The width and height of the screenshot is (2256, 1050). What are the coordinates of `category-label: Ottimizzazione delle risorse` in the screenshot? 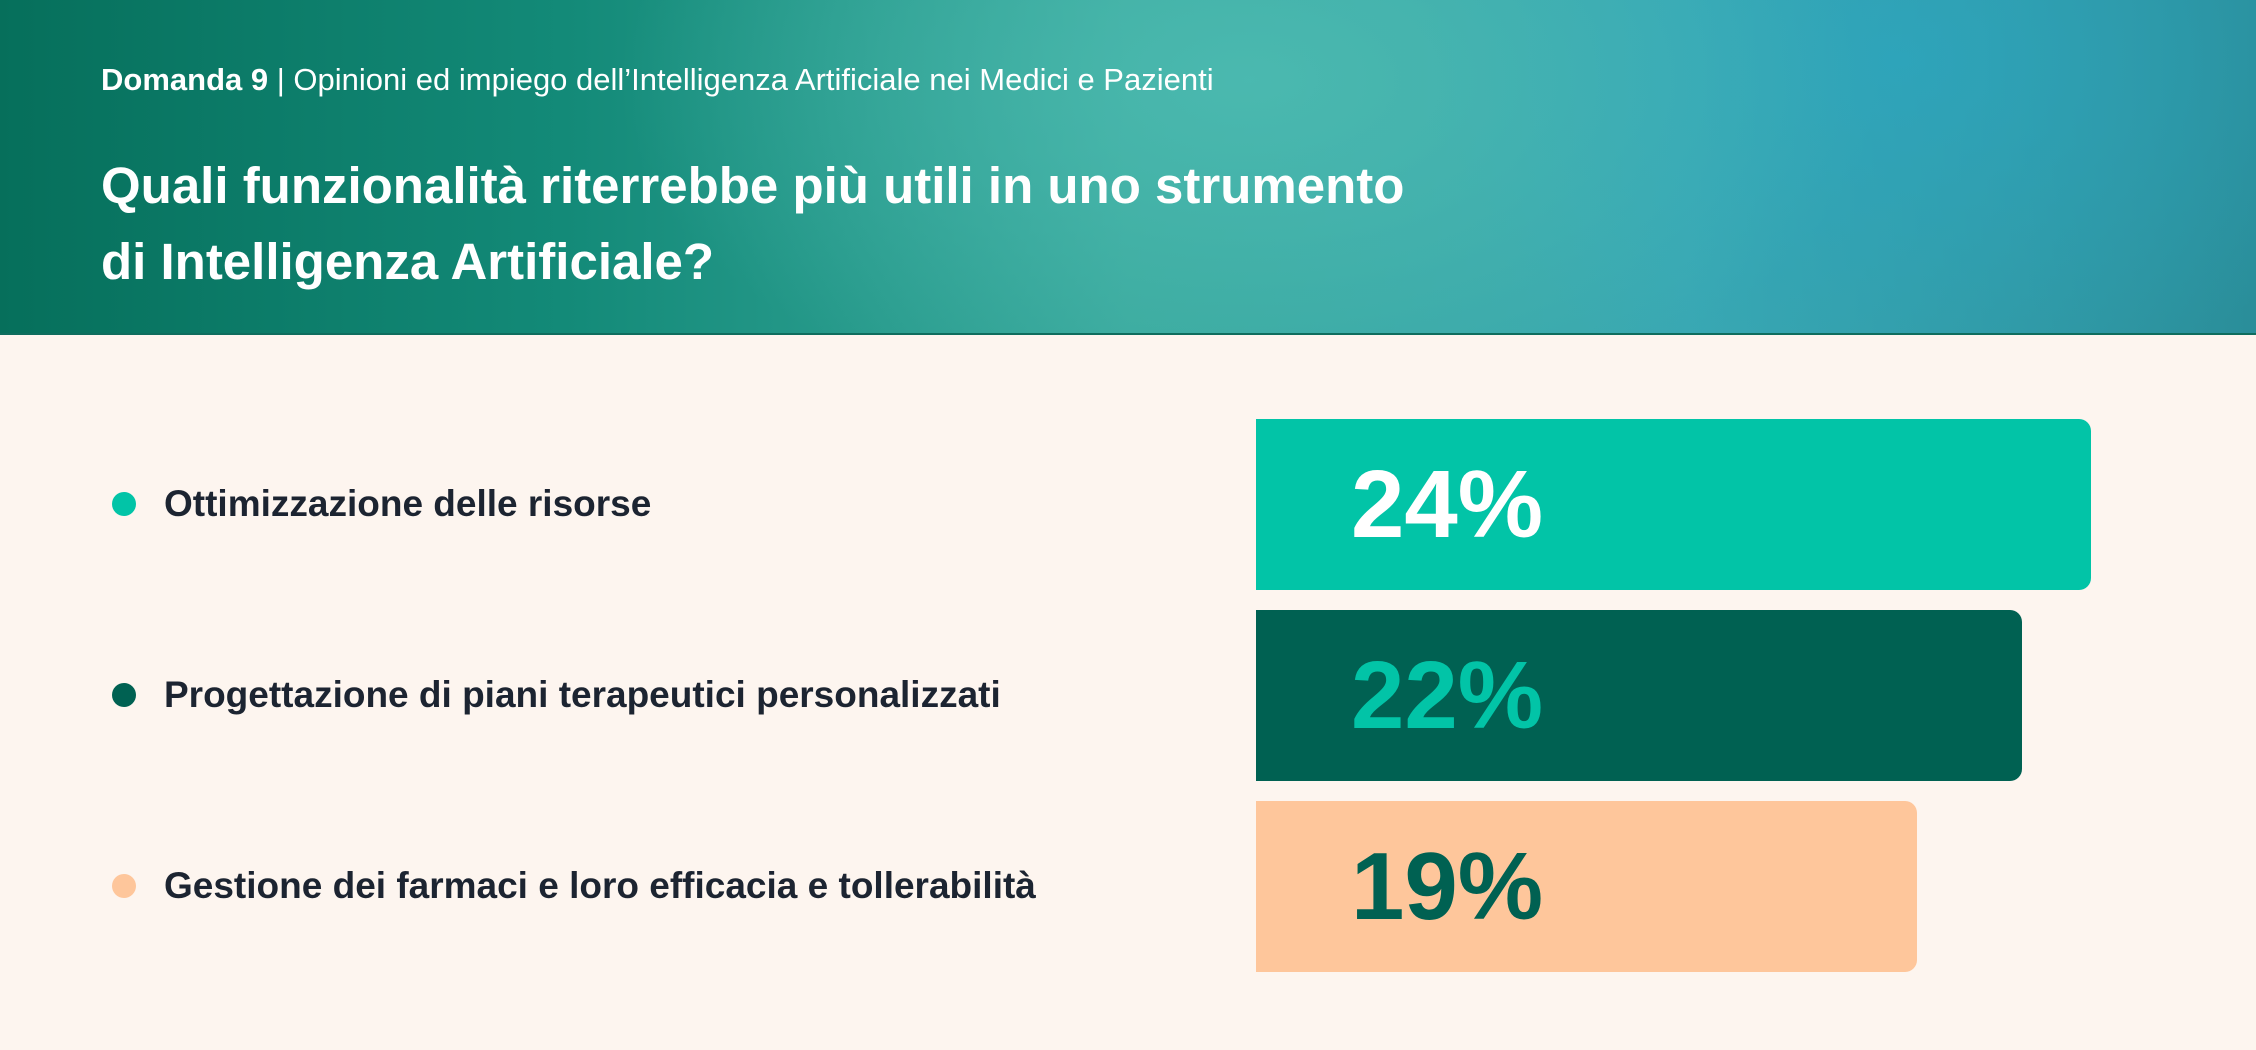 It's located at (408, 503).